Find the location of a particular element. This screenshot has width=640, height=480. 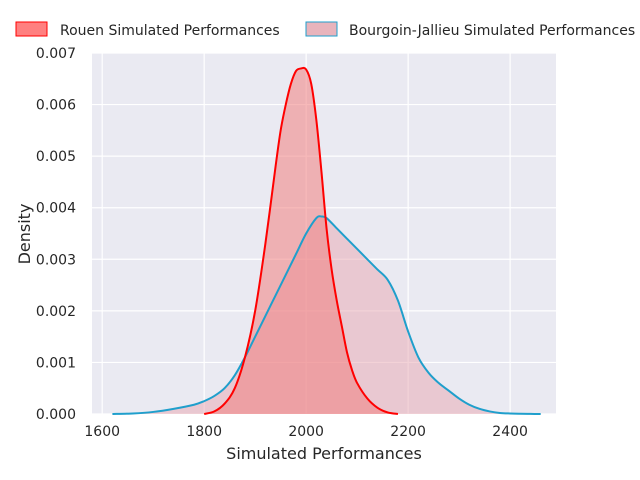

legend-label-bourgoin-jallieu: Bourgoin-Jallieu Simulated Performances is located at coordinates (492, 31).